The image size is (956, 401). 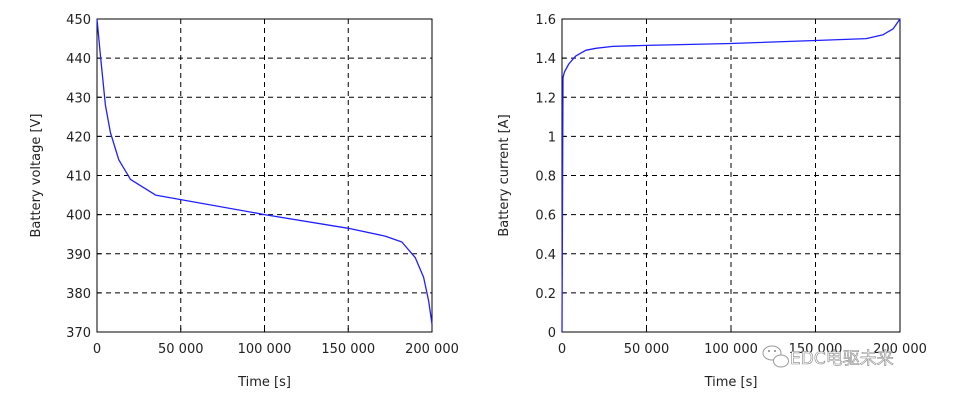 I want to click on y-axis-label: Battery voltage [V], so click(x=36, y=176).